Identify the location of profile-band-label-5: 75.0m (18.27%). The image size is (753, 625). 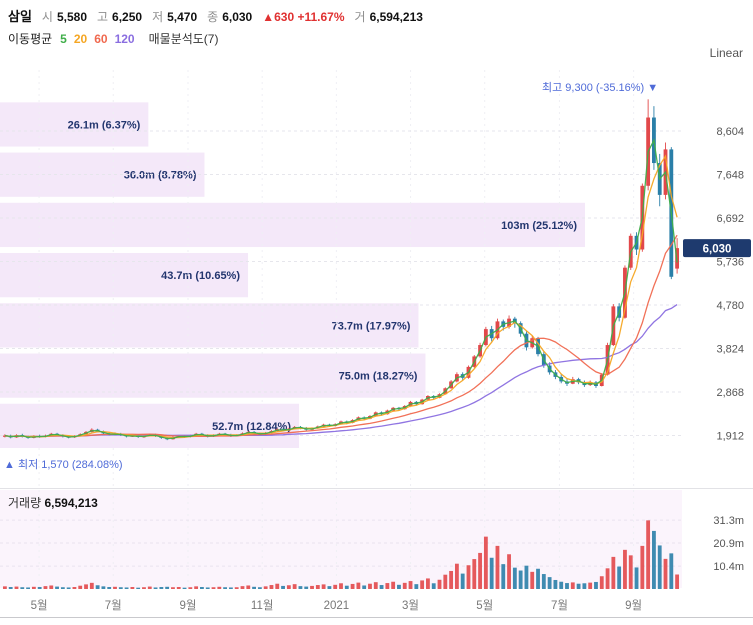
(378, 377).